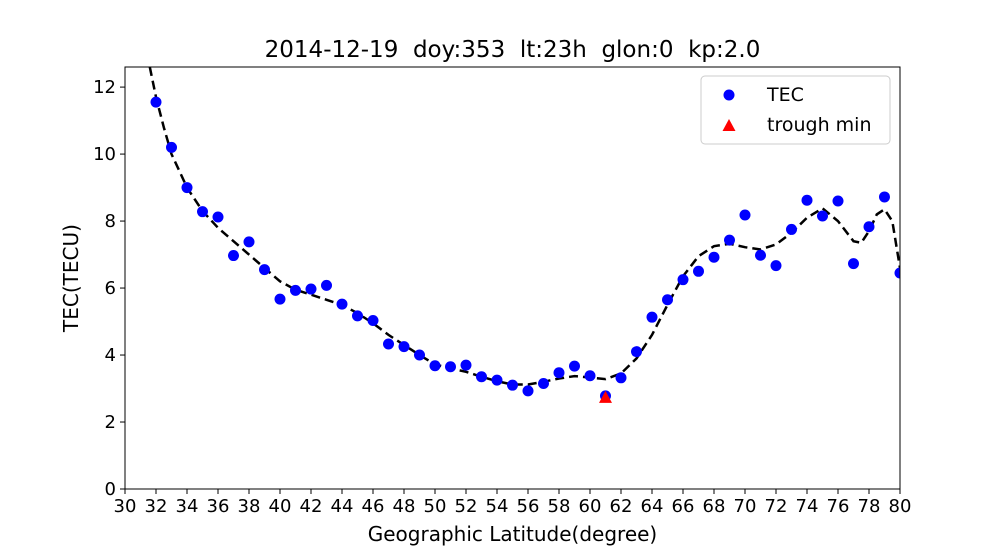 Image resolution: width=1000 pixels, height=550 pixels. Describe the element at coordinates (621, 506) in the screenshot. I see `x-tick-label: 62` at that location.